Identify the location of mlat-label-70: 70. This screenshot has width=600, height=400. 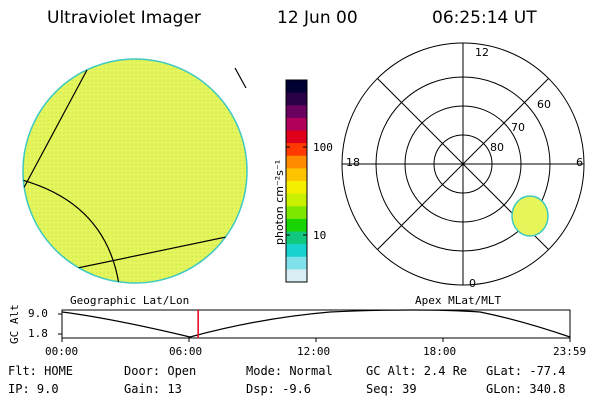
(518, 127).